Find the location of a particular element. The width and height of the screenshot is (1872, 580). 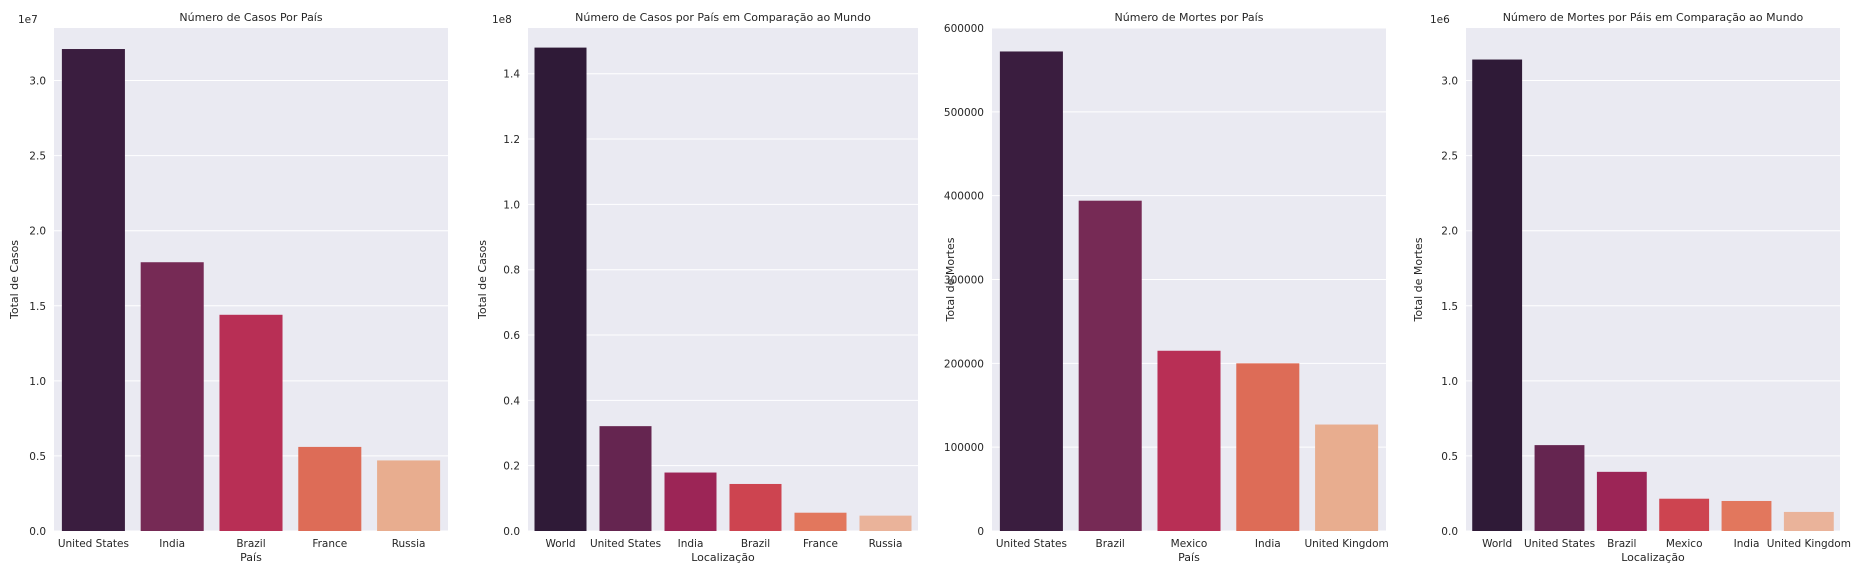

y-tick-label: 100000 is located at coordinates (964, 448).